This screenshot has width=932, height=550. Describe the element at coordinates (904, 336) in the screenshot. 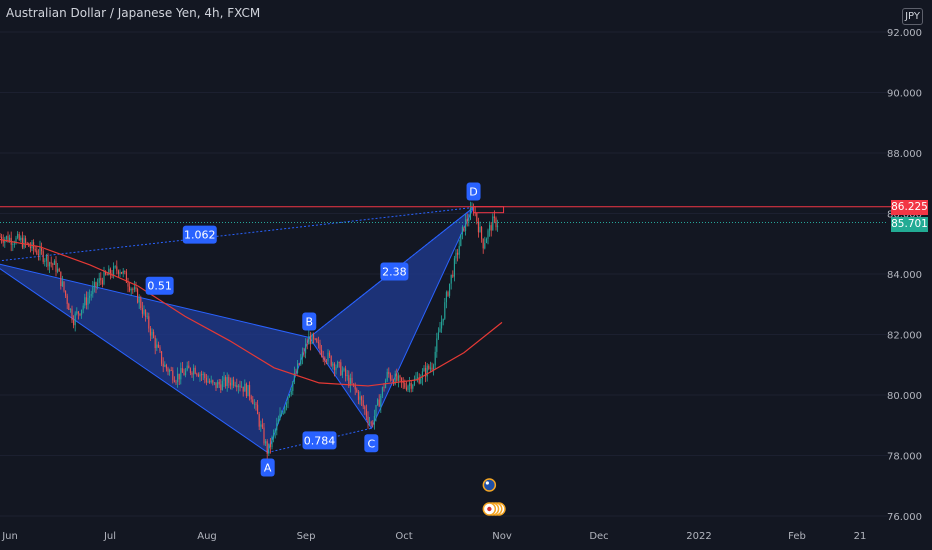

I see `price-tick-label: 82.000` at that location.